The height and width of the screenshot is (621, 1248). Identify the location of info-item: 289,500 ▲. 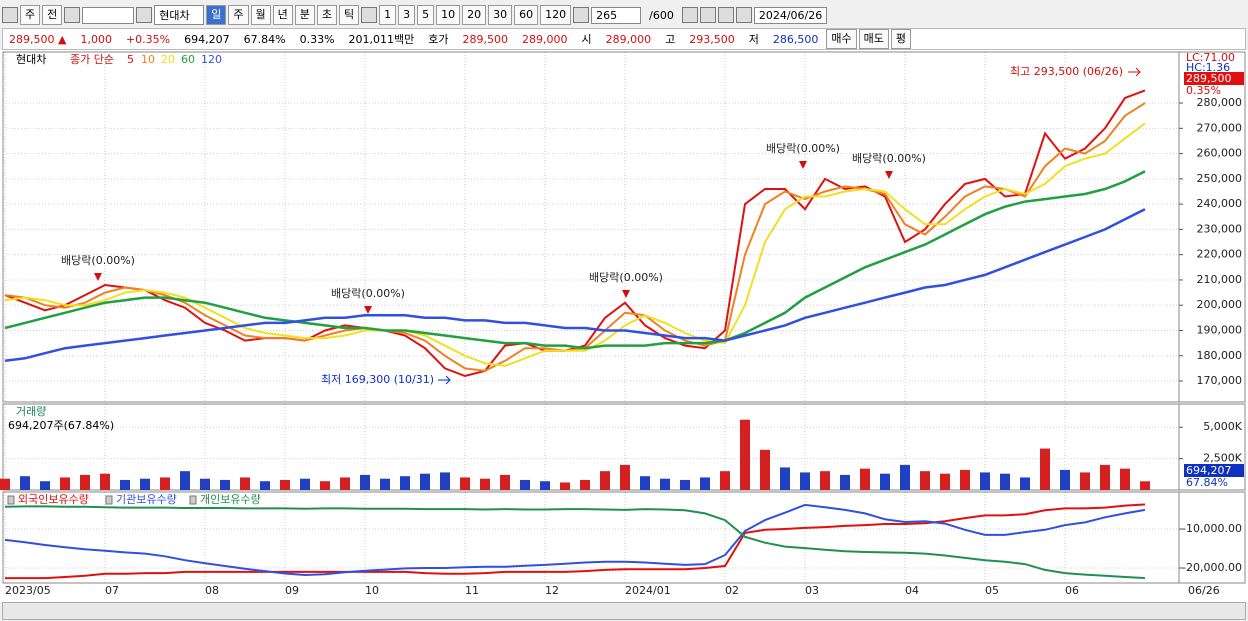
(38, 39).